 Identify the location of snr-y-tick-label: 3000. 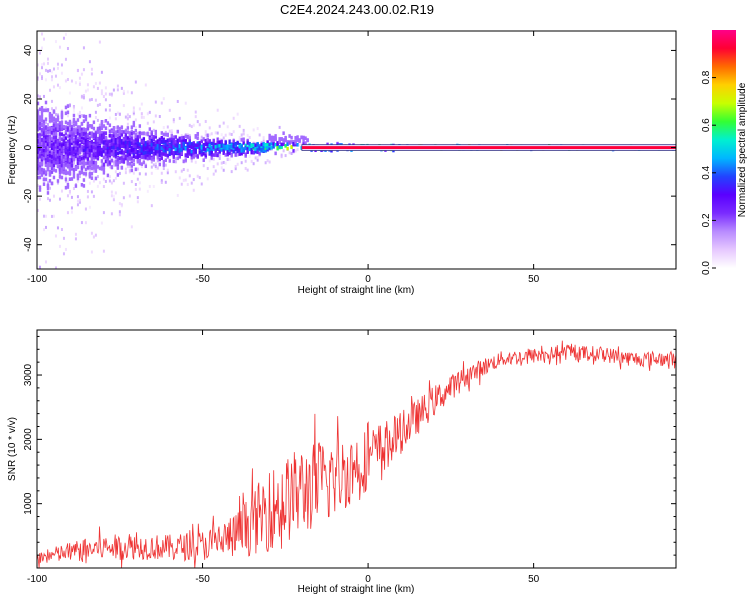
(28, 374).